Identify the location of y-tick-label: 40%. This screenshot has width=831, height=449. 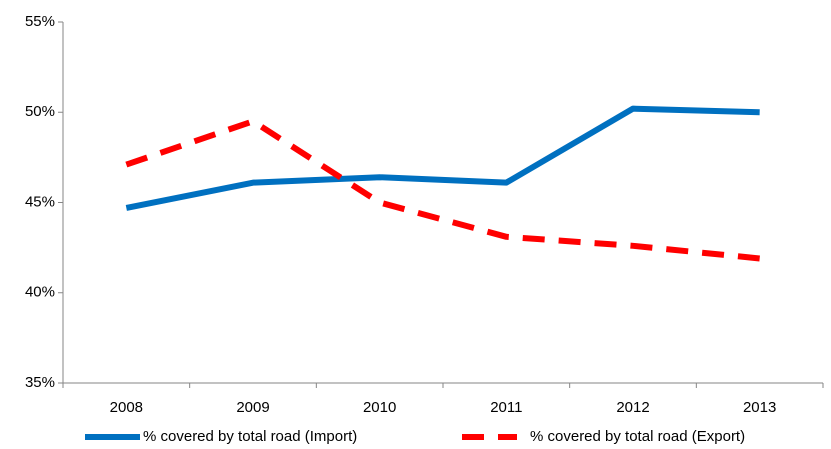
(40, 292).